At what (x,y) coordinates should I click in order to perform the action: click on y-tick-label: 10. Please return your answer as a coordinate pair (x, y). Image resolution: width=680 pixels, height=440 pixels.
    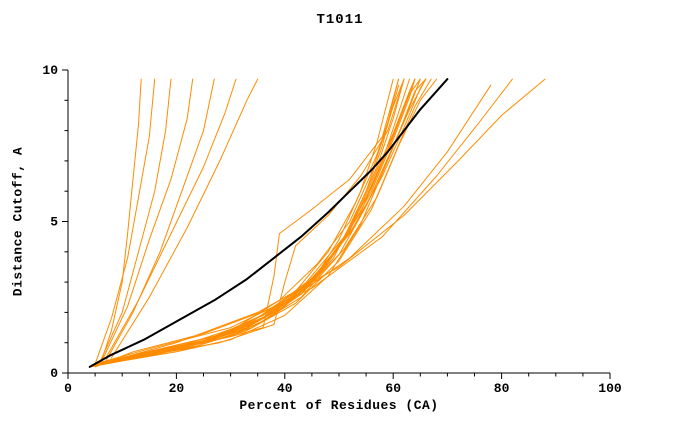
    Looking at the image, I should click on (50, 70).